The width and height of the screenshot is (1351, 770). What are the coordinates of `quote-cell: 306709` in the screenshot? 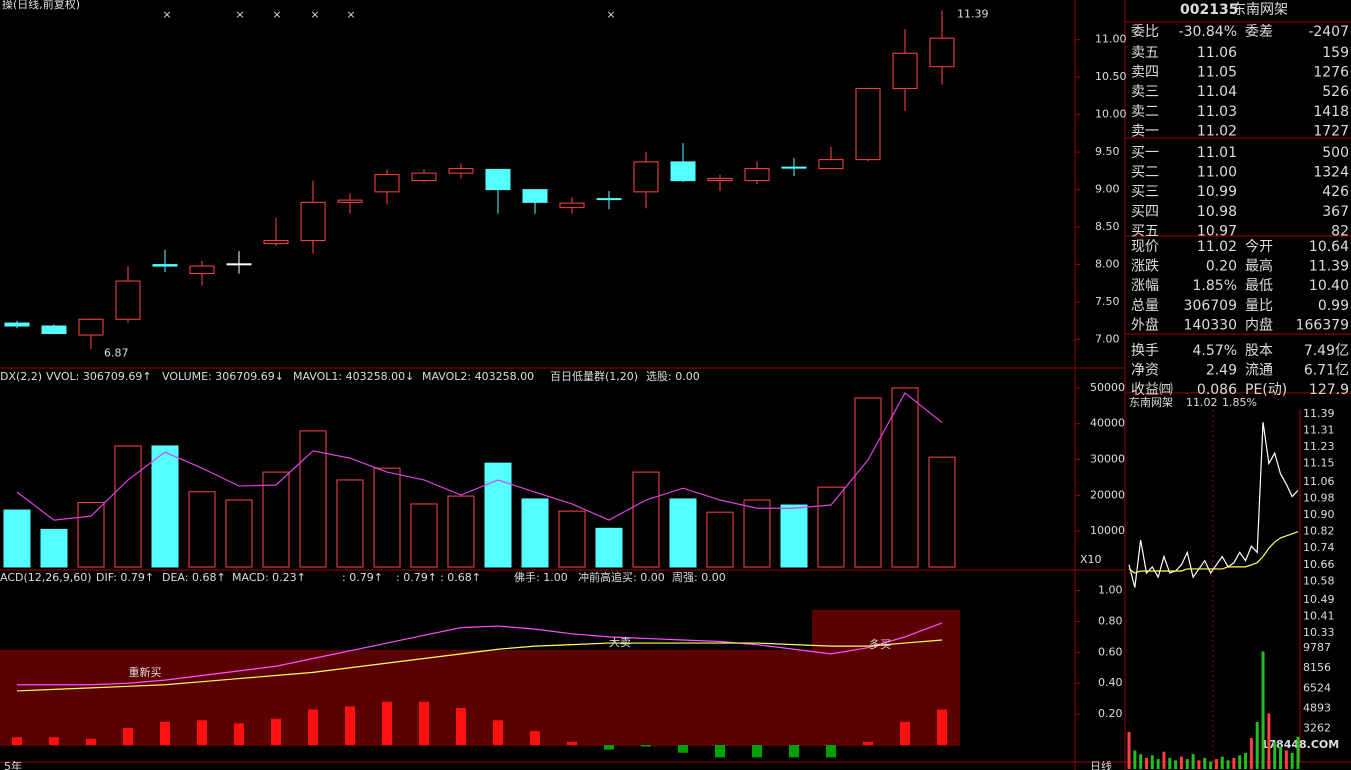 It's located at (1210, 306).